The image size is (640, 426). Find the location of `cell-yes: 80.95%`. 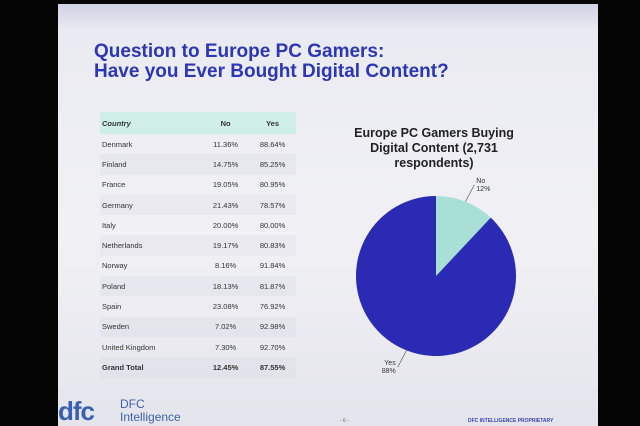

cell-yes: 80.95% is located at coordinates (272, 185).